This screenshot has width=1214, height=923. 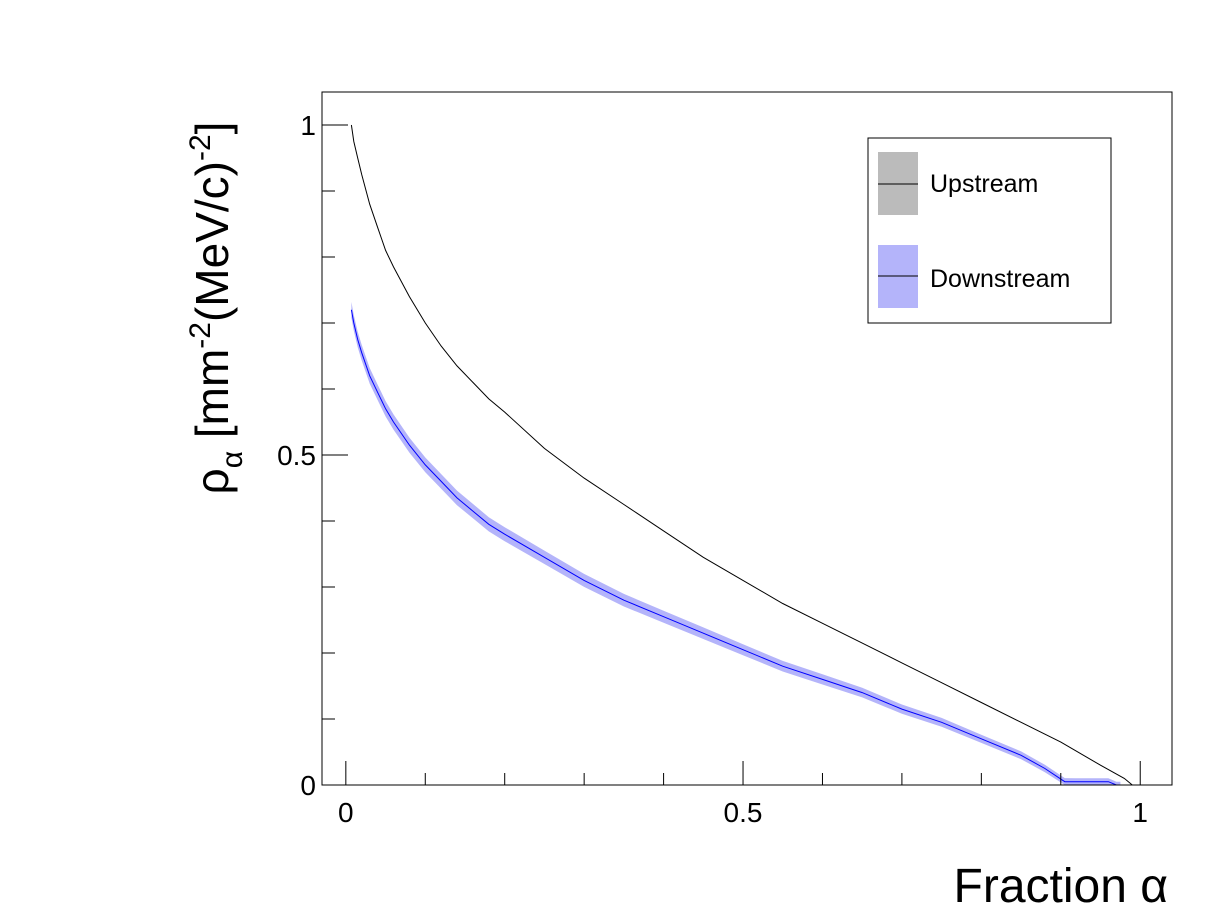 What do you see at coordinates (200, 147) in the screenshot?
I see `y-axis-title-exp2: -2` at bounding box center [200, 147].